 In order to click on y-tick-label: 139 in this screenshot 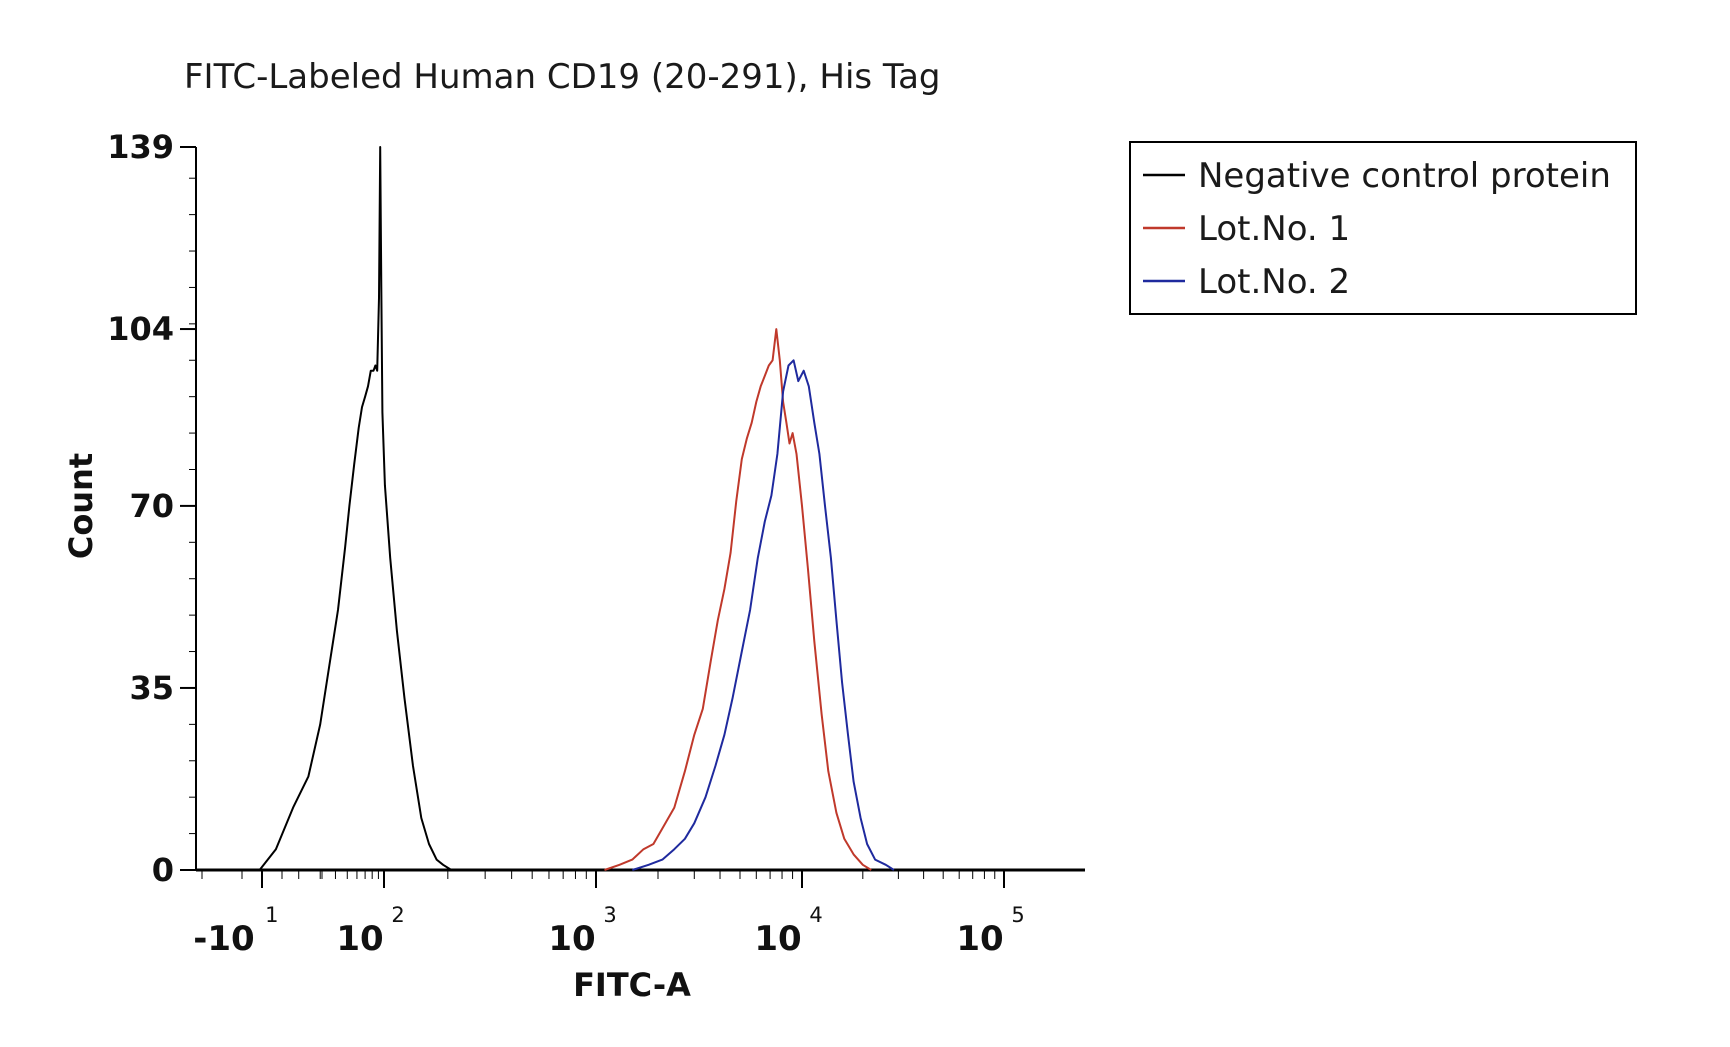, I will do `click(140, 147)`.